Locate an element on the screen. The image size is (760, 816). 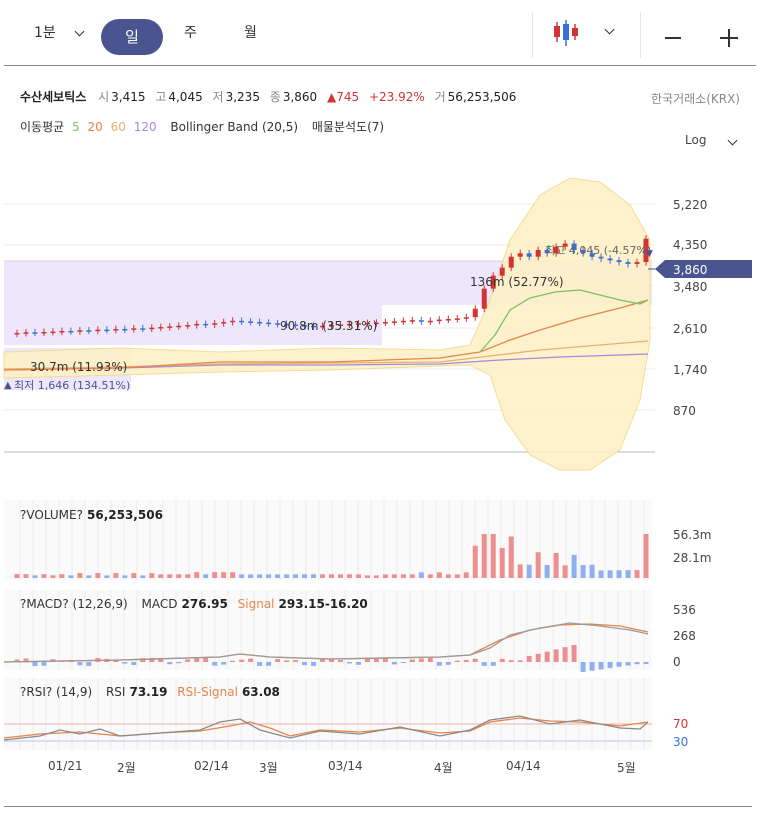
macd-axis-label: 0 is located at coordinates (677, 662).